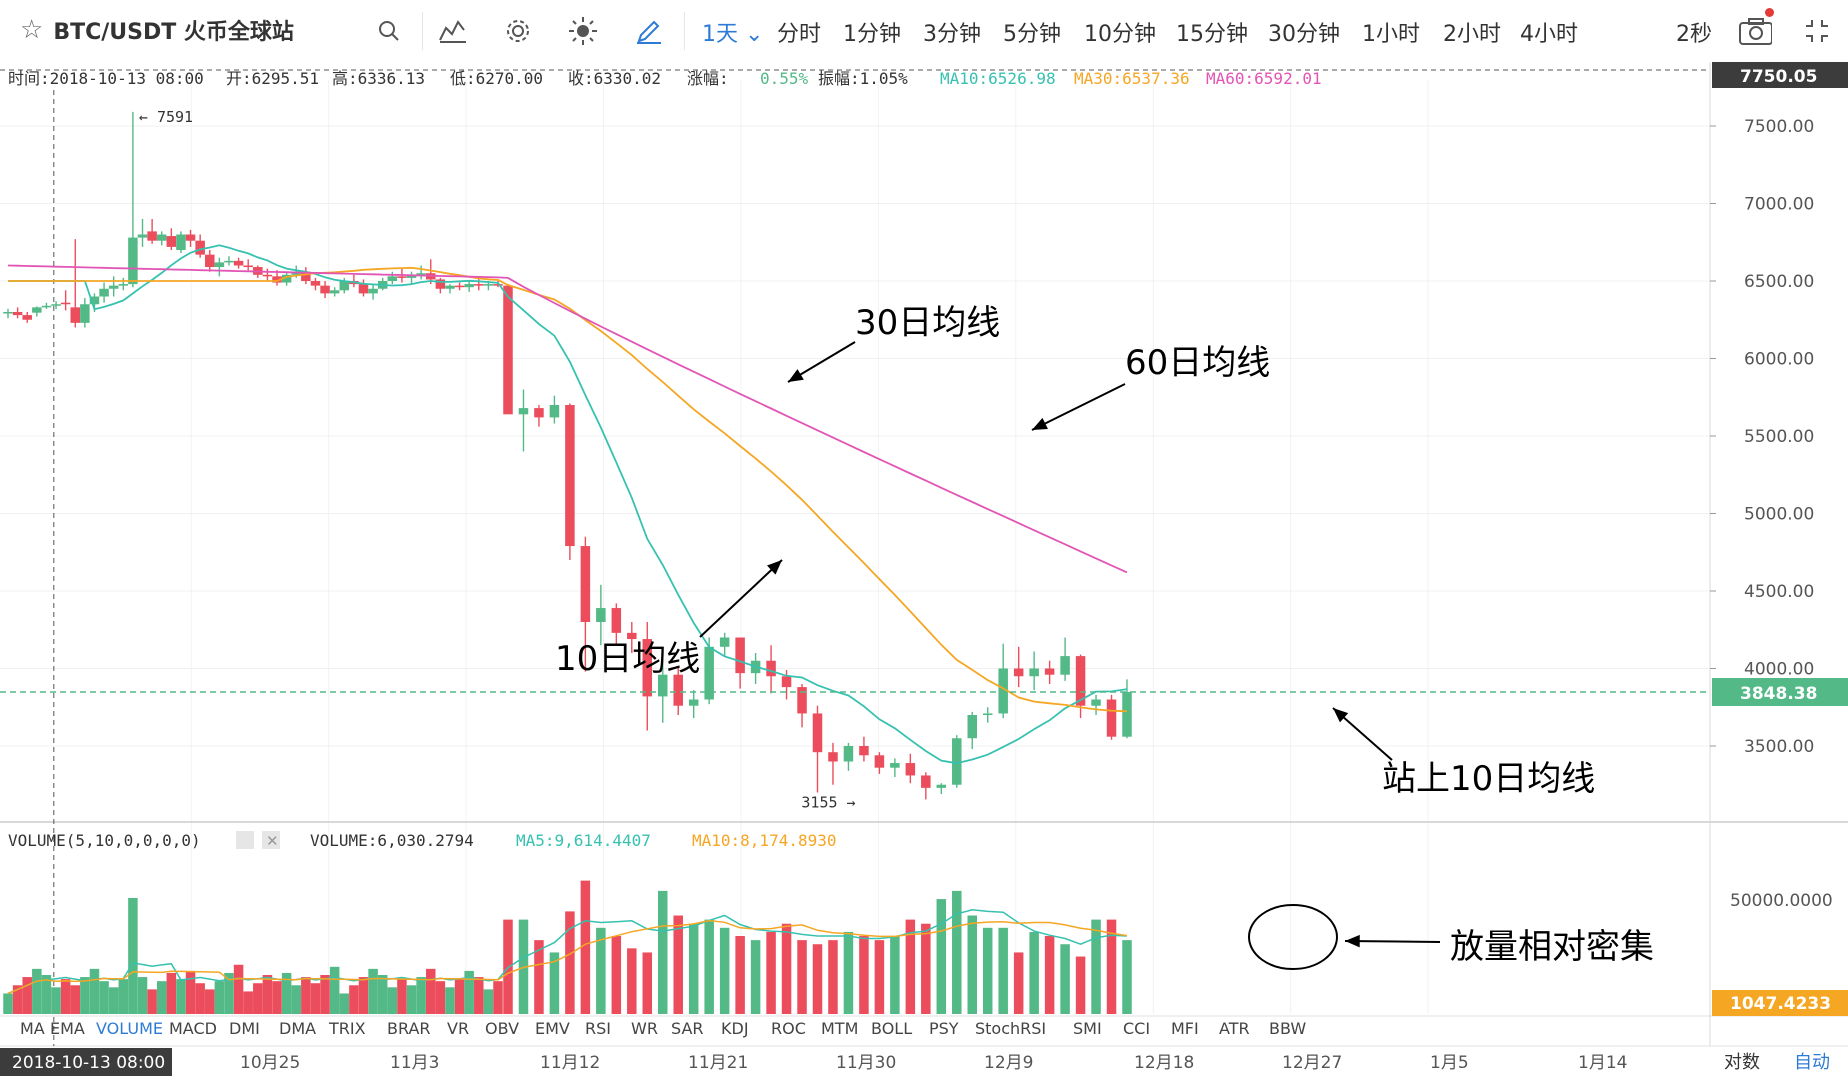 The height and width of the screenshot is (1076, 1848). I want to click on volume-close-icon, so click(271, 840).